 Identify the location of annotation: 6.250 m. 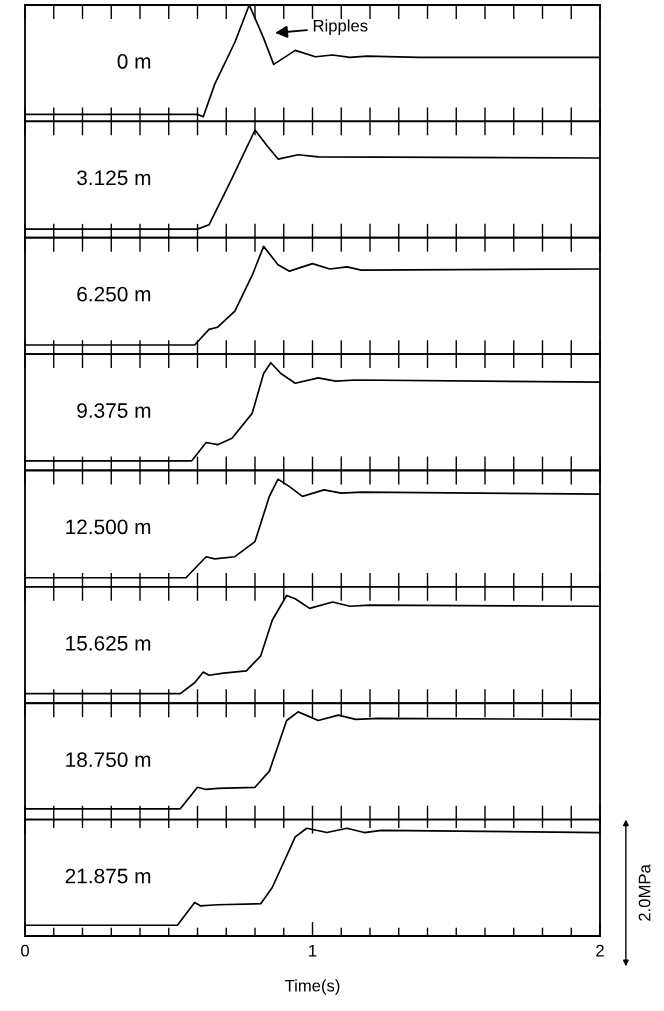
(114, 294).